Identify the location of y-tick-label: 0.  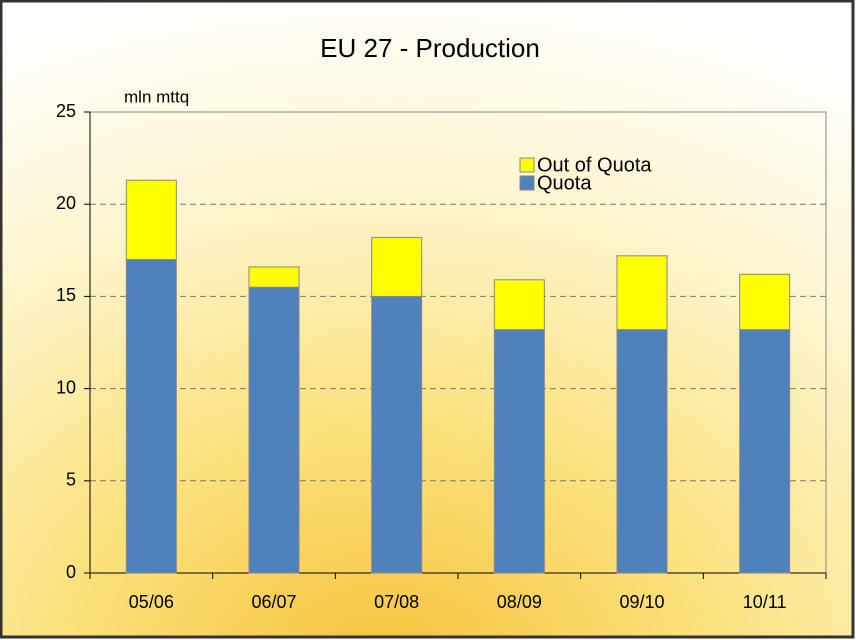
(71, 572).